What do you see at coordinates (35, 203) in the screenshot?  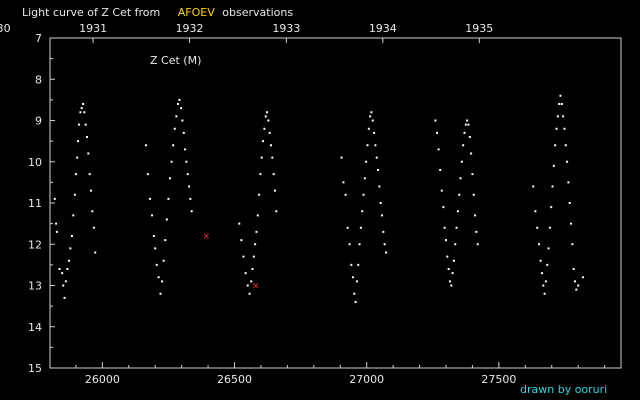 I see `y-tick-label: 11` at bounding box center [35, 203].